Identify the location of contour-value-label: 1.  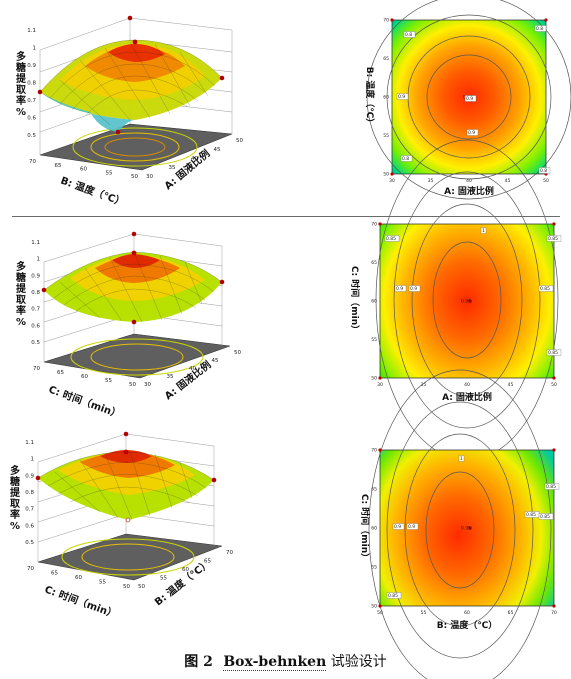
(483, 231).